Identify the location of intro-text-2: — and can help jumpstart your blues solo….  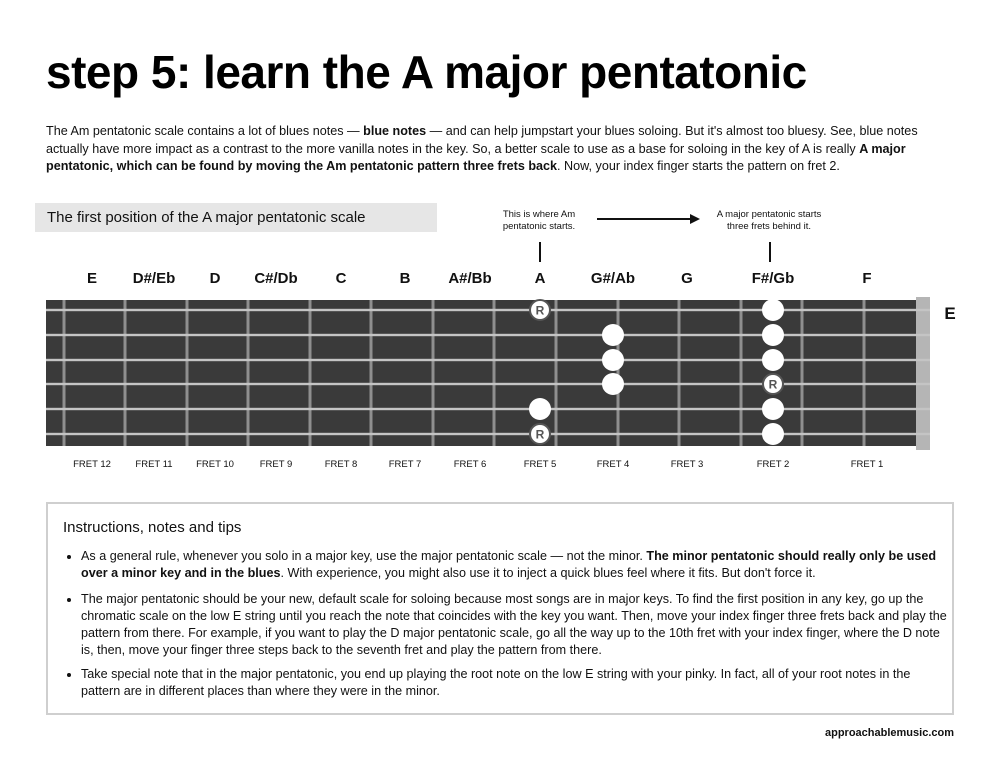
(482, 140).